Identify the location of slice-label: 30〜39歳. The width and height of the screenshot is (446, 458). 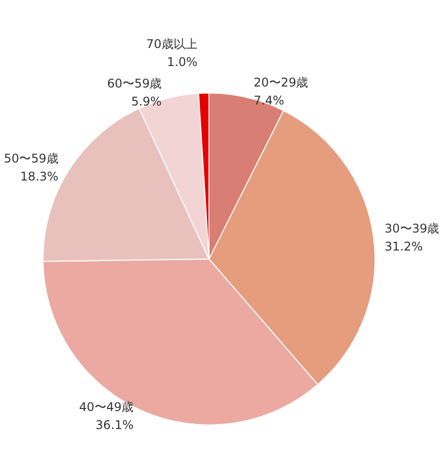
(412, 229).